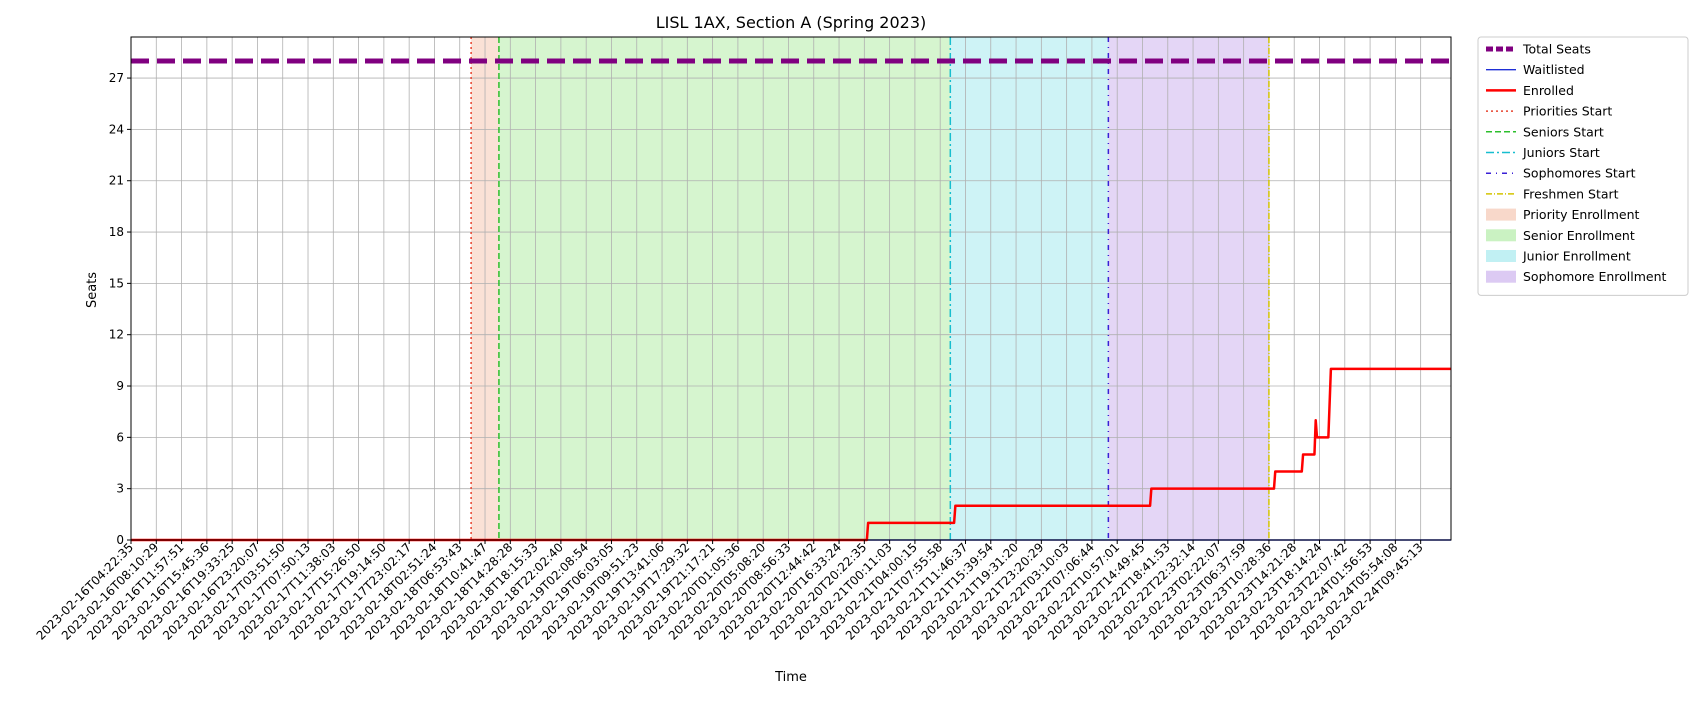 The width and height of the screenshot is (1700, 704). I want to click on y-tick-label: 9, so click(120, 386).